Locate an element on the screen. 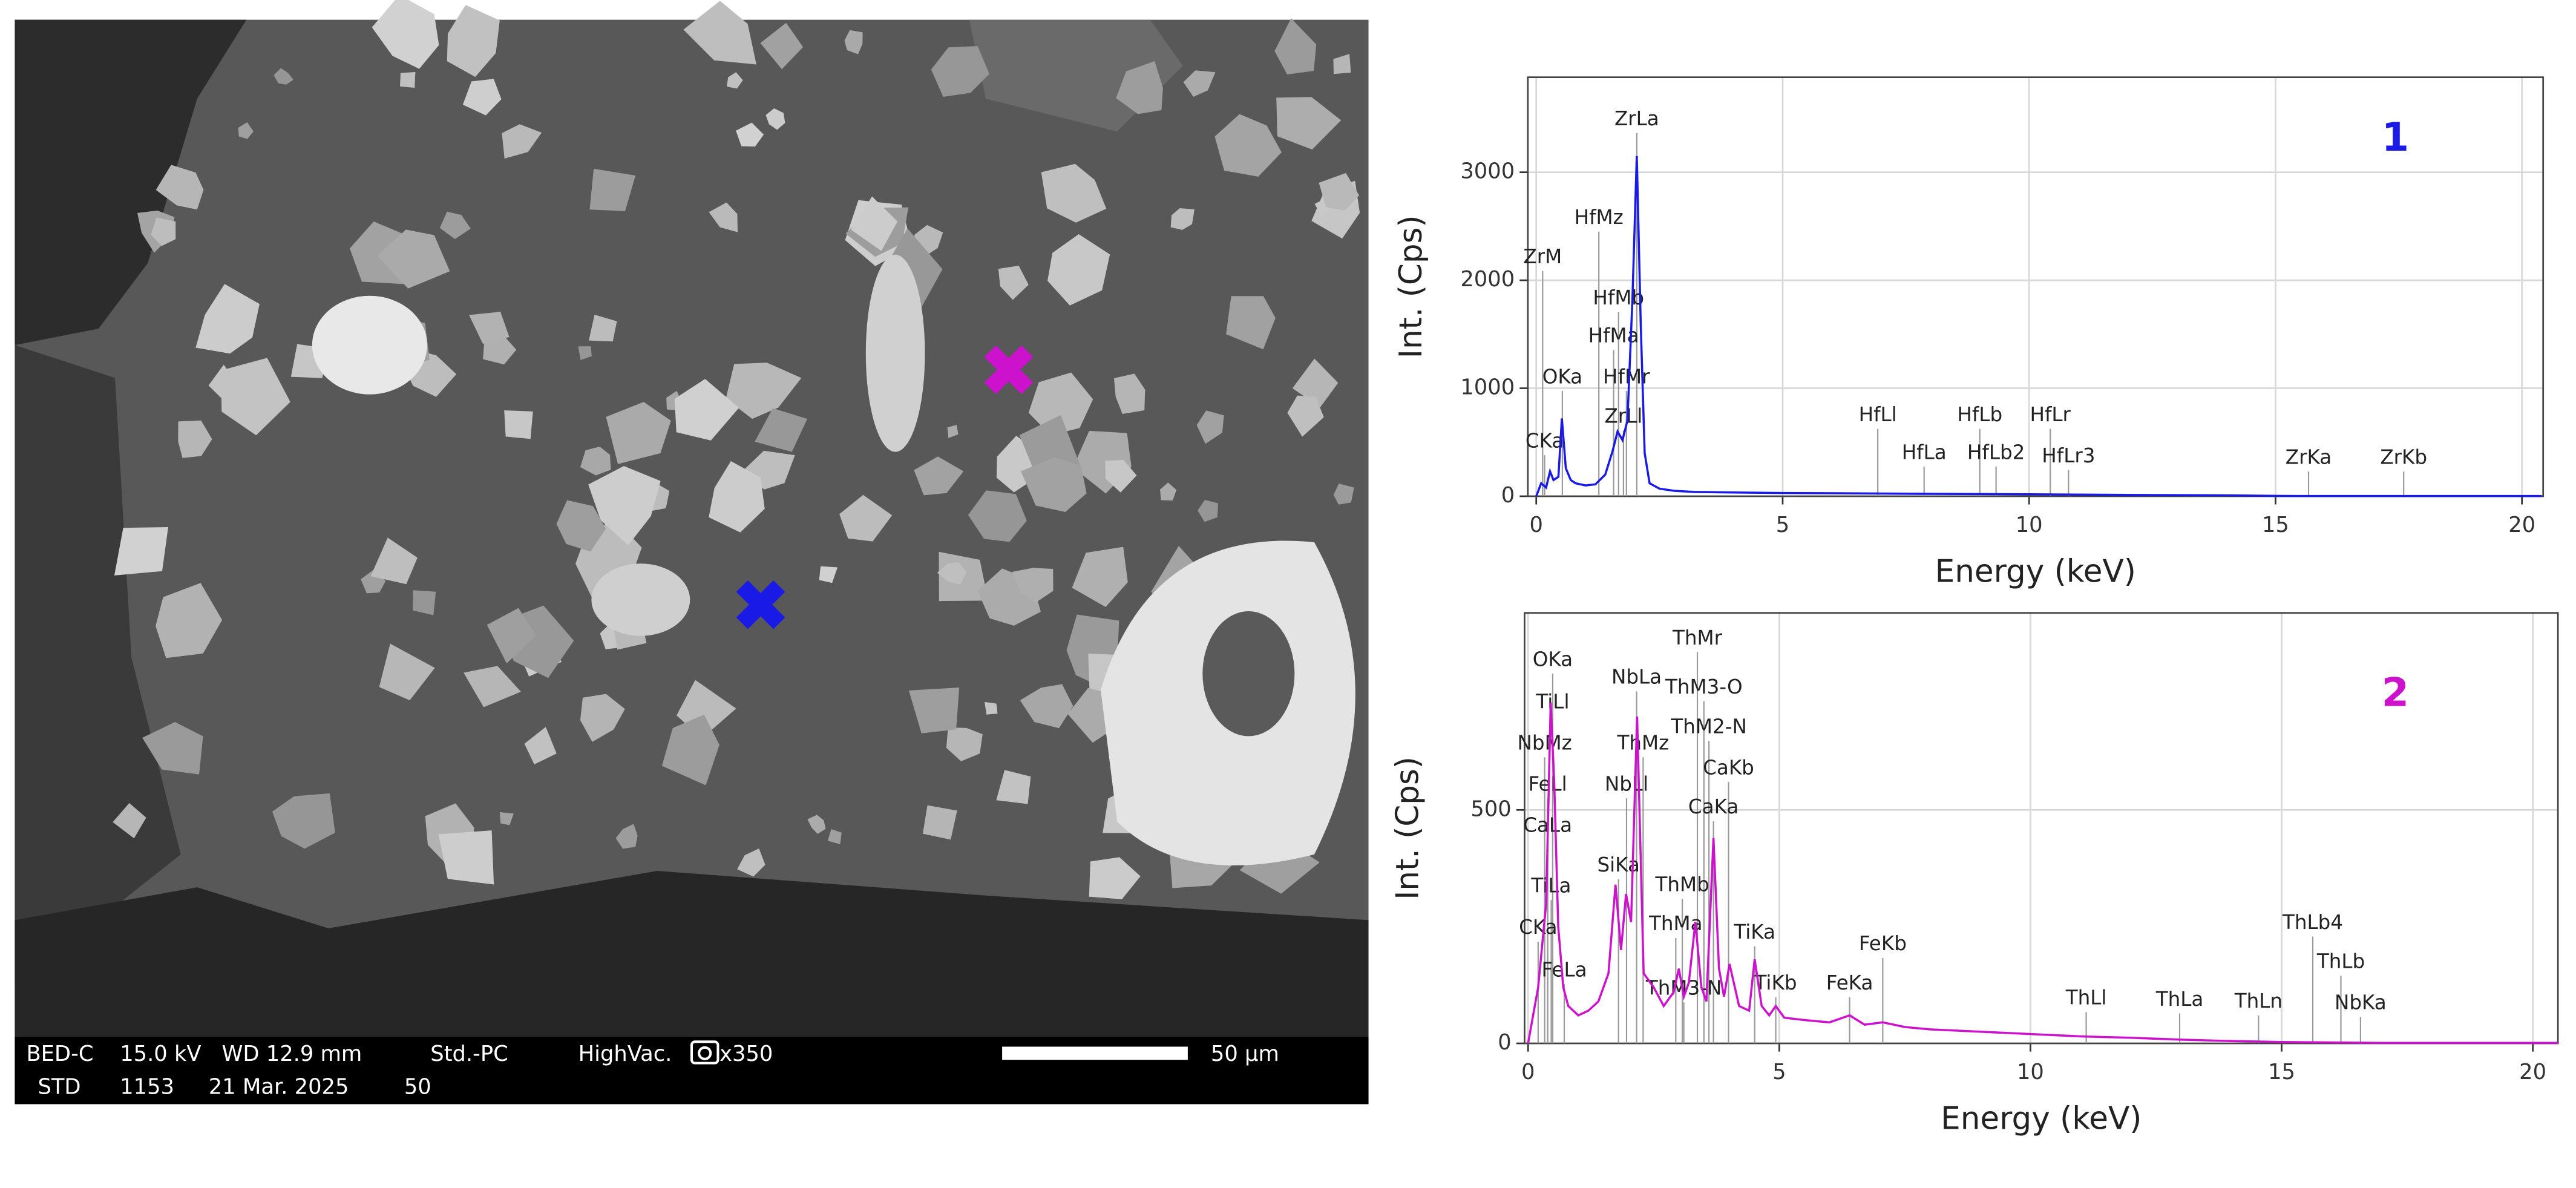  y-tick-label: 3000 is located at coordinates (1487, 171).